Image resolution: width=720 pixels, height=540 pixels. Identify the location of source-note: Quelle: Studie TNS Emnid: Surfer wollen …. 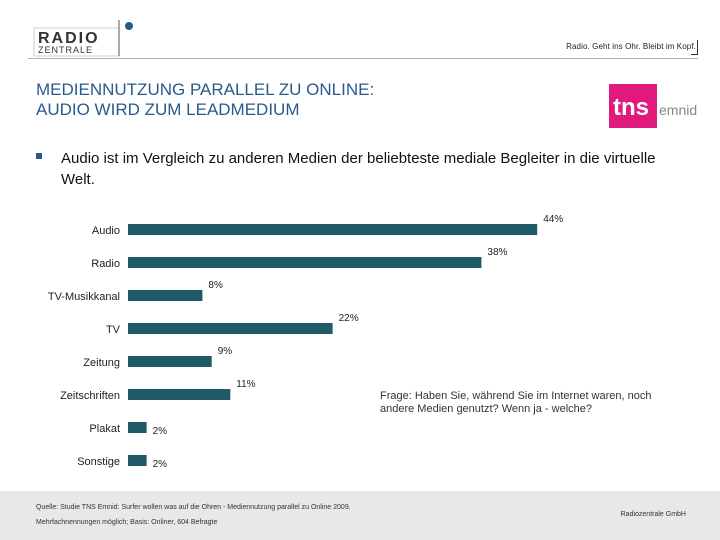
(193, 515).